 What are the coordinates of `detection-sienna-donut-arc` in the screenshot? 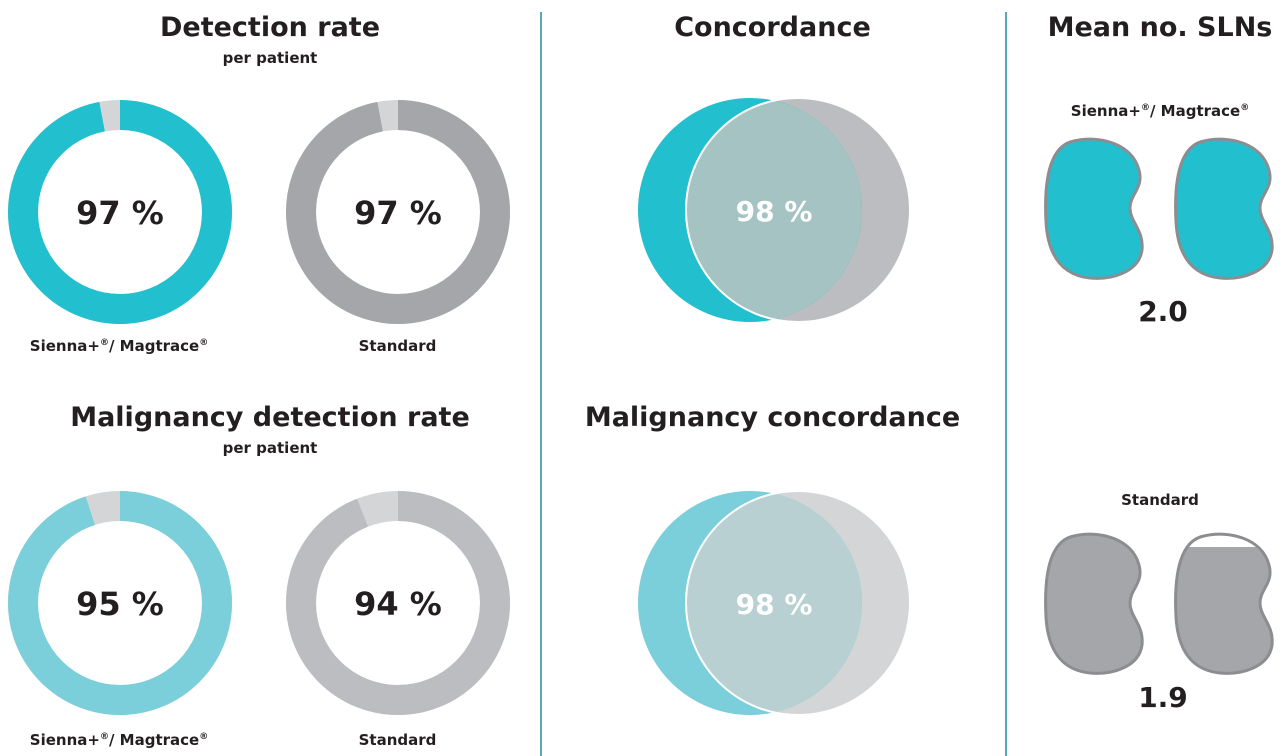 It's located at (120, 212).